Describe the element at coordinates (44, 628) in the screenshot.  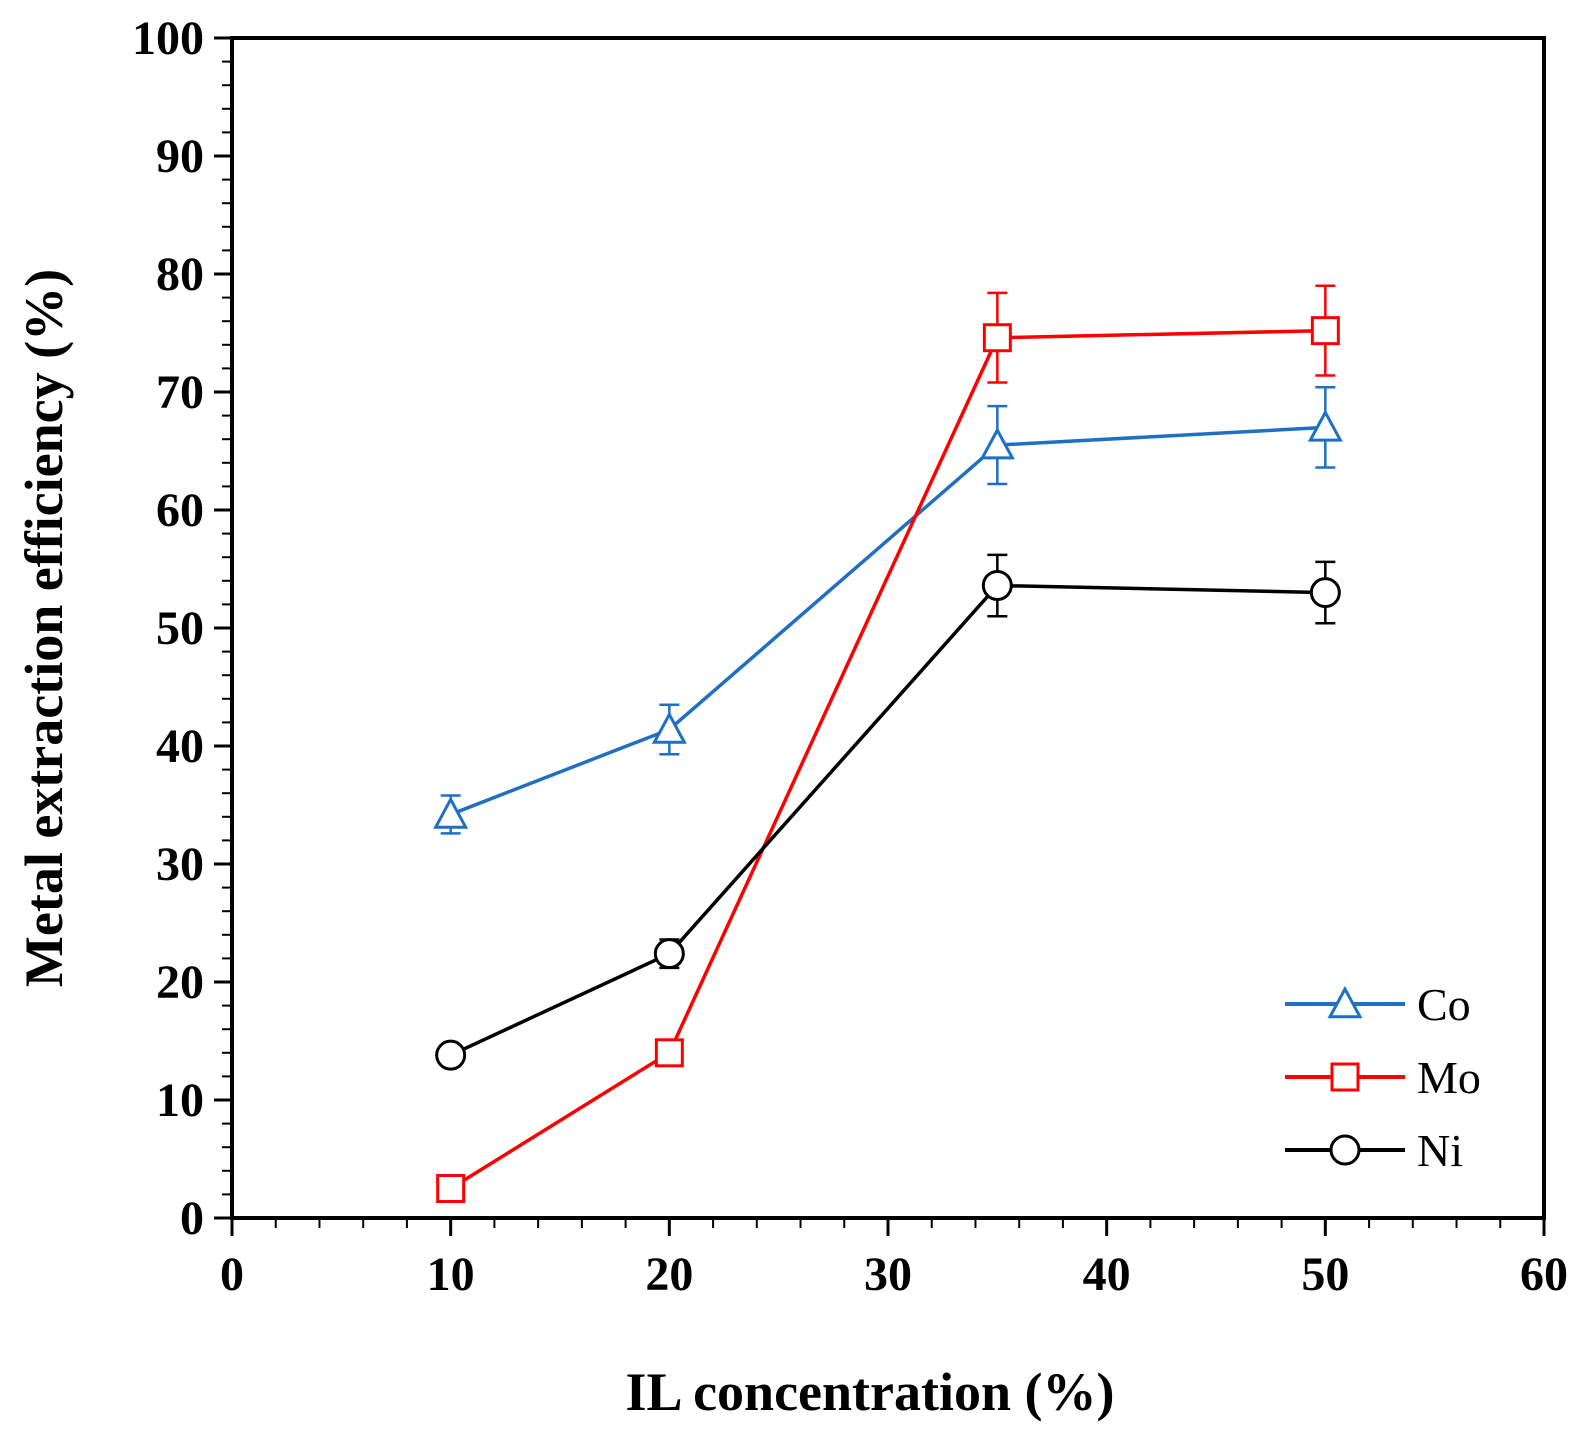
I see `y-axis-title: Metal extraction efficiency (%)` at that location.